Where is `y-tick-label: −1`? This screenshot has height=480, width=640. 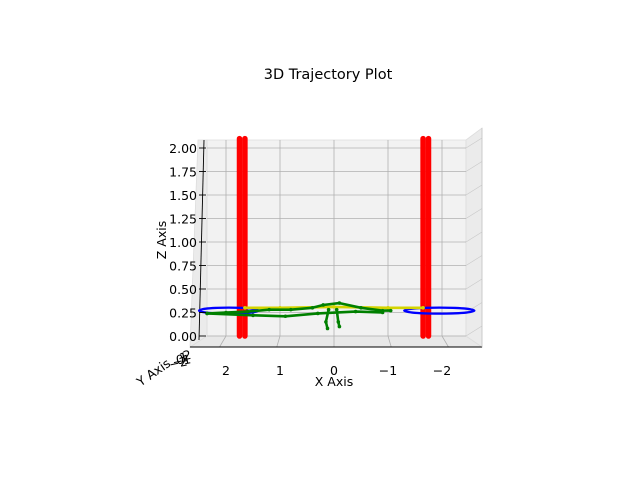 y-tick-label: −1 is located at coordinates (181, 360).